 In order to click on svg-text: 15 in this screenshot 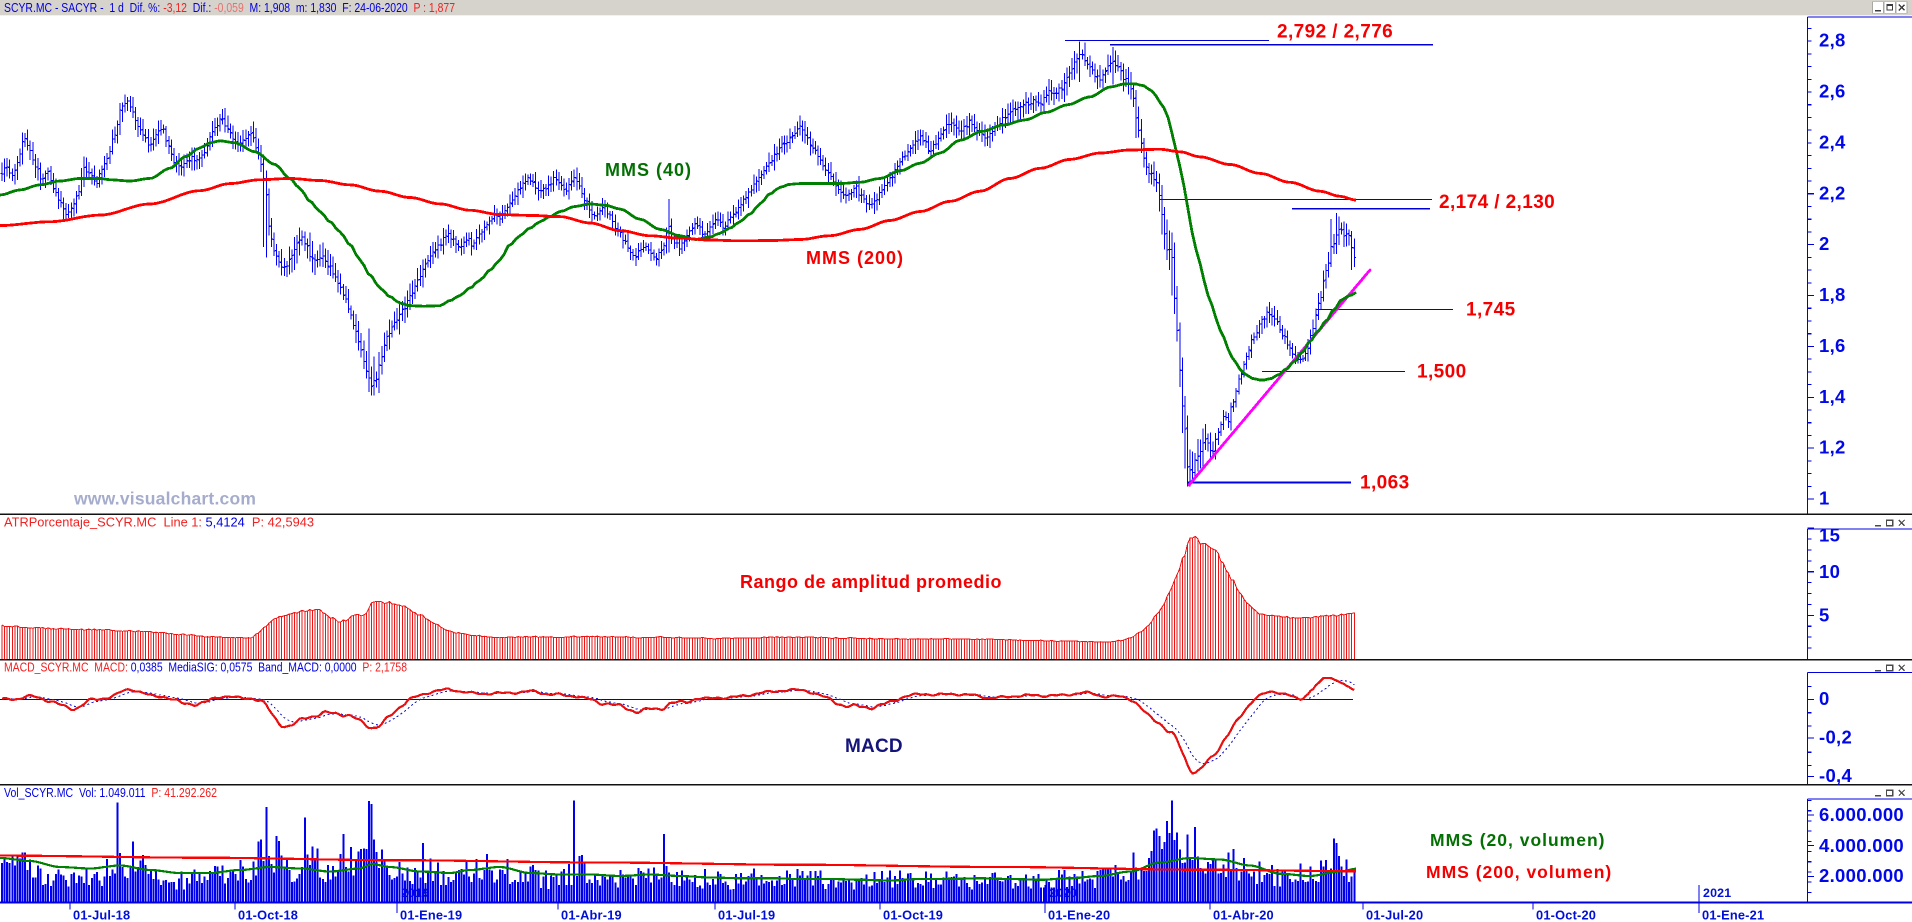, I will do `click(1829, 535)`.